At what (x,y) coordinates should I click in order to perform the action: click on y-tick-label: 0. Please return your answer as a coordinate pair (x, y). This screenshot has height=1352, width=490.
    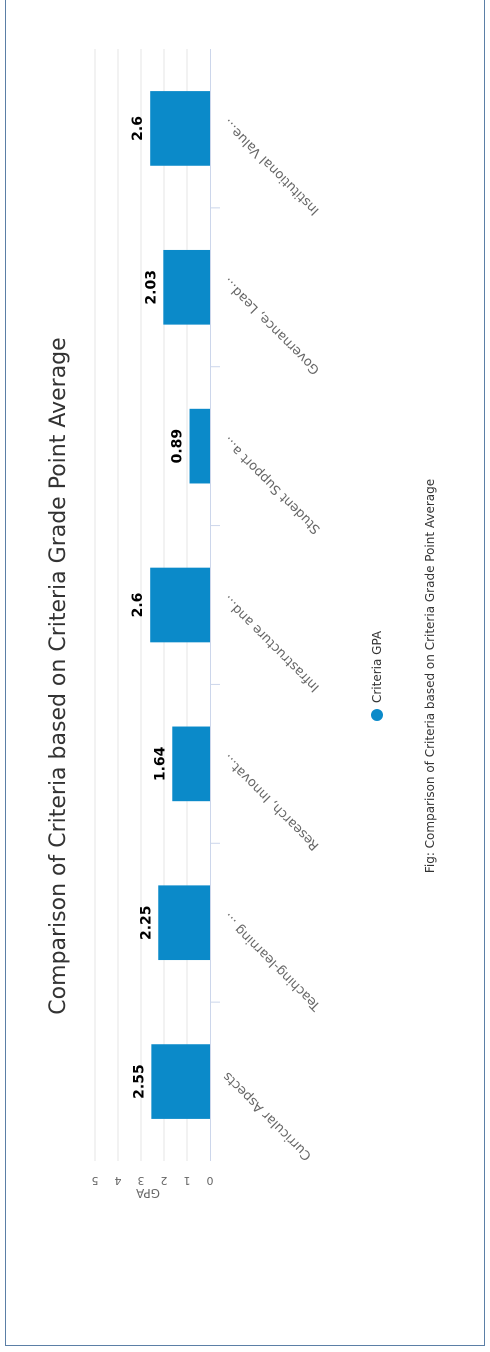
    Looking at the image, I should click on (210, 1180).